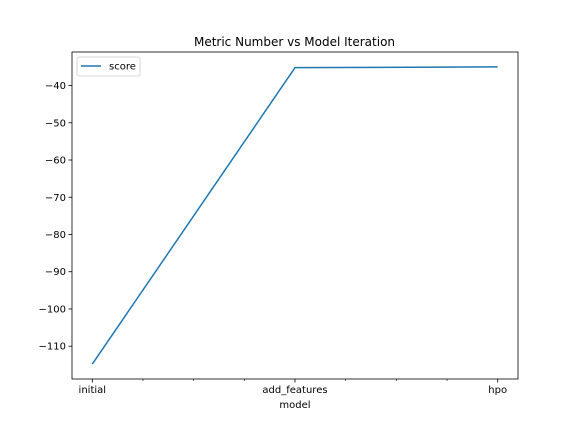  I want to click on y-tick-label: −60, so click(55, 161).